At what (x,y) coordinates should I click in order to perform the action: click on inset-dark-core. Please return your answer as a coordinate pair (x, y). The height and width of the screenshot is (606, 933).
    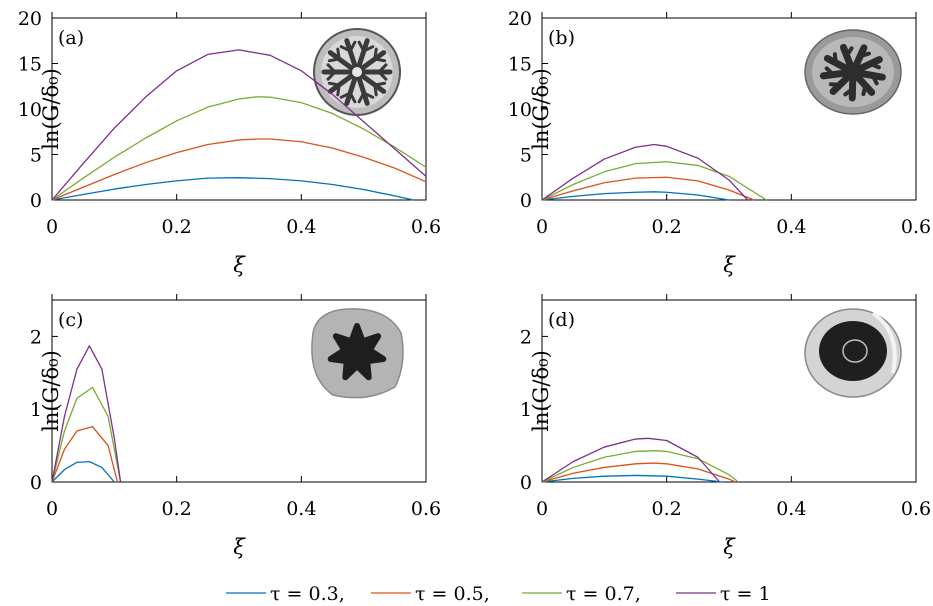
    Looking at the image, I should click on (853, 351).